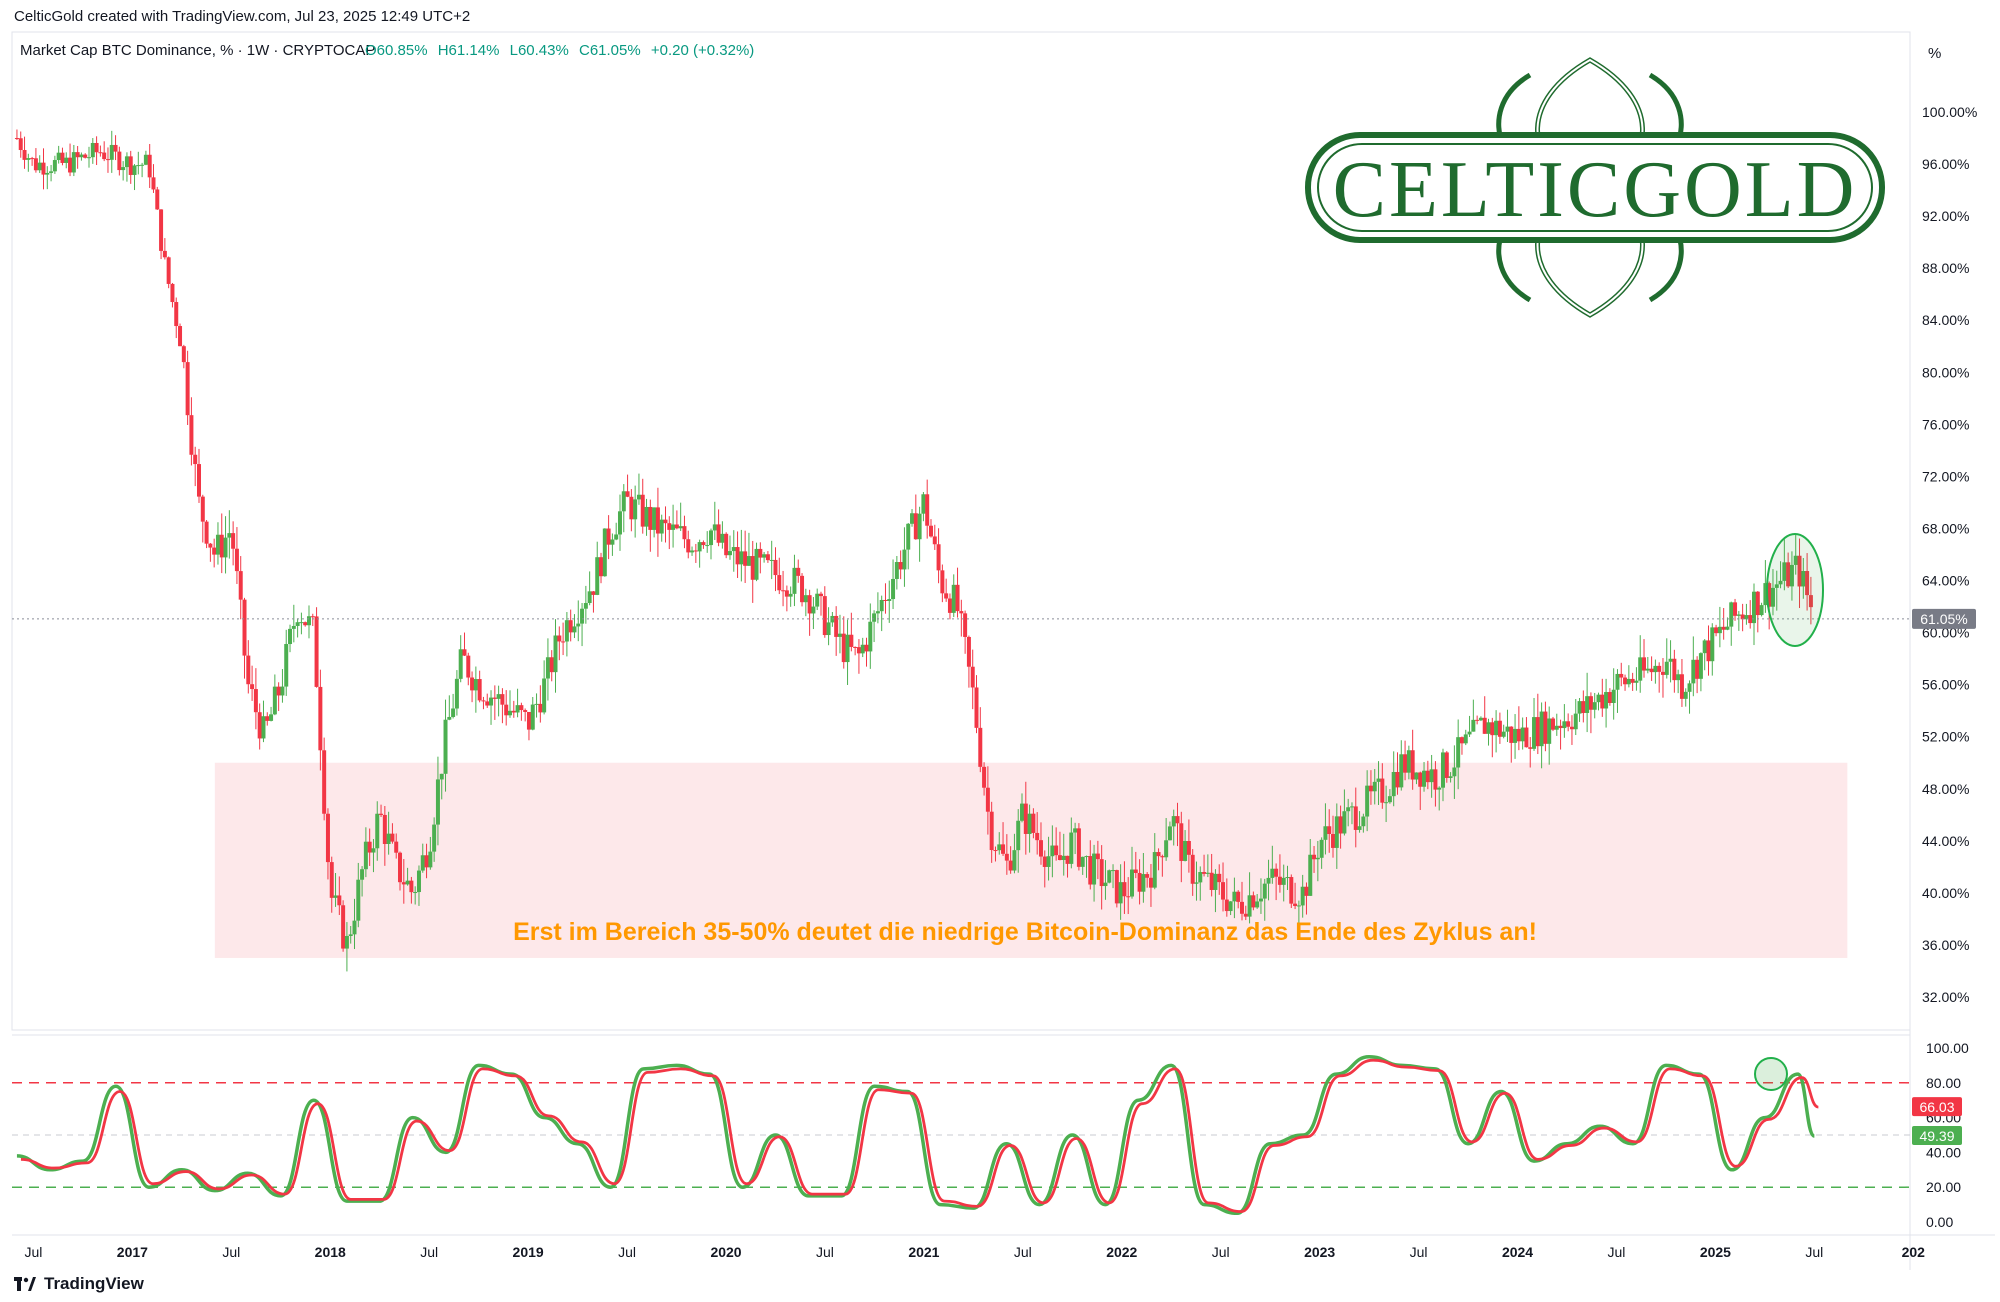 The height and width of the screenshot is (1302, 2000). Describe the element at coordinates (1934, 53) in the screenshot. I see `price-axis-unit: %` at that location.